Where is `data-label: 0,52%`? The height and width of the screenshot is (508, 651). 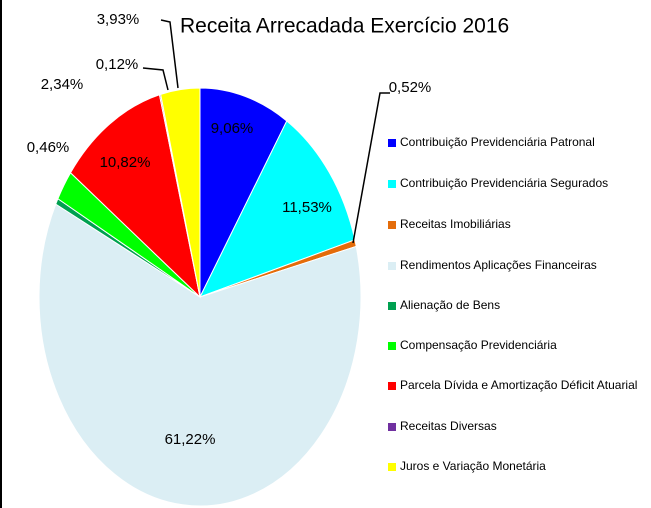
data-label: 0,52% is located at coordinates (410, 87).